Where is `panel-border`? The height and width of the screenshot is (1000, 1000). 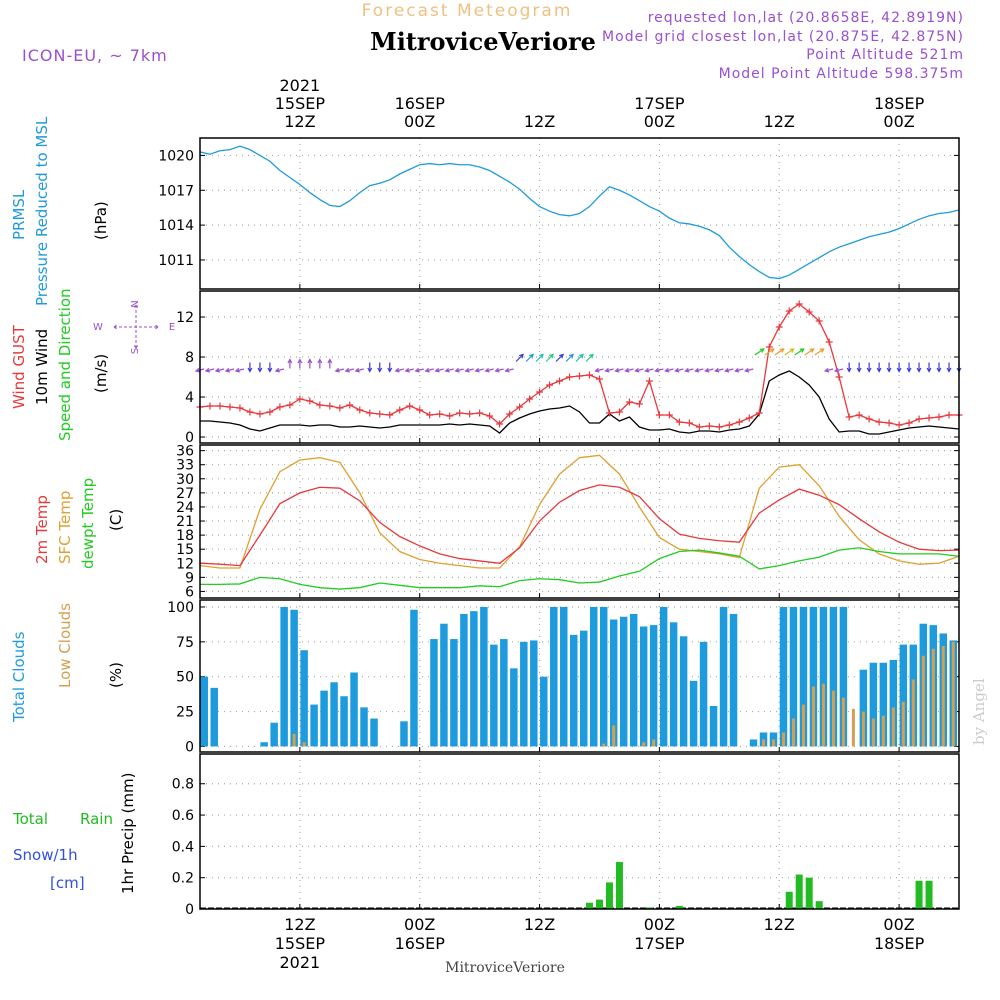
panel-border is located at coordinates (579, 367).